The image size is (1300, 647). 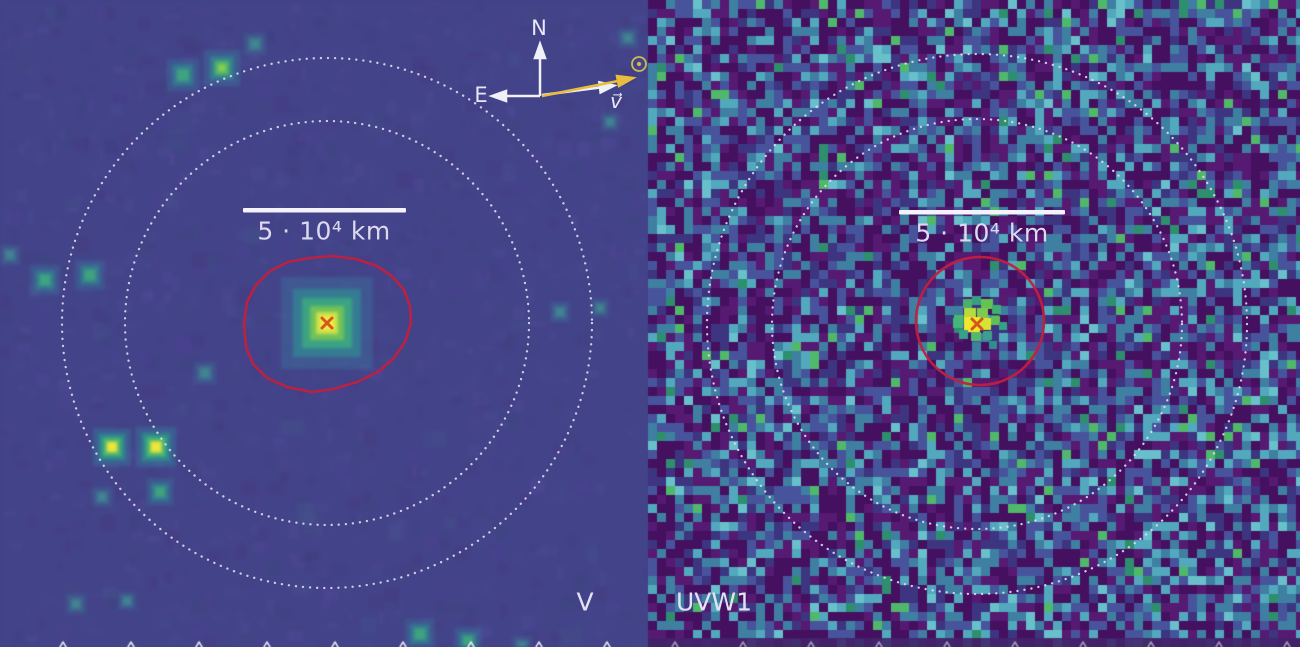 What do you see at coordinates (324, 231) in the screenshot?
I see `left-scale-bar-label: 5 · 10⁴ km` at bounding box center [324, 231].